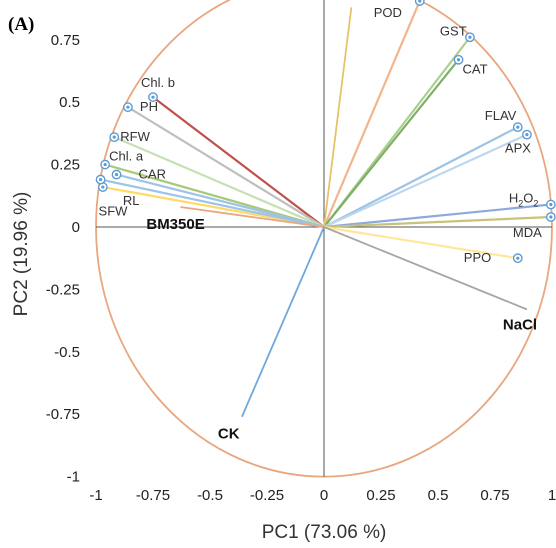 This screenshot has width=556, height=548. I want to click on y-tick-label: -0.5, so click(67, 352).